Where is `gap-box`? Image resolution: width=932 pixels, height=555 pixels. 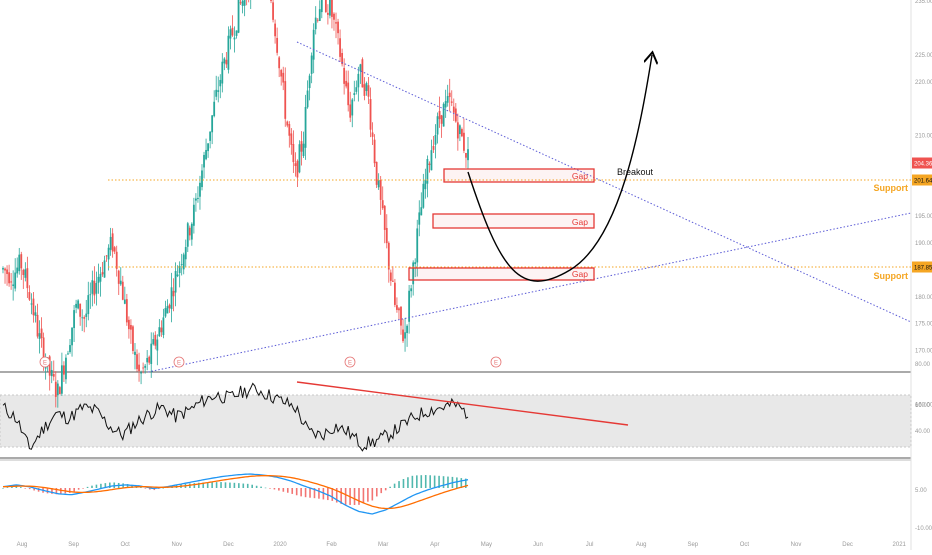
gap-box is located at coordinates (513, 221).